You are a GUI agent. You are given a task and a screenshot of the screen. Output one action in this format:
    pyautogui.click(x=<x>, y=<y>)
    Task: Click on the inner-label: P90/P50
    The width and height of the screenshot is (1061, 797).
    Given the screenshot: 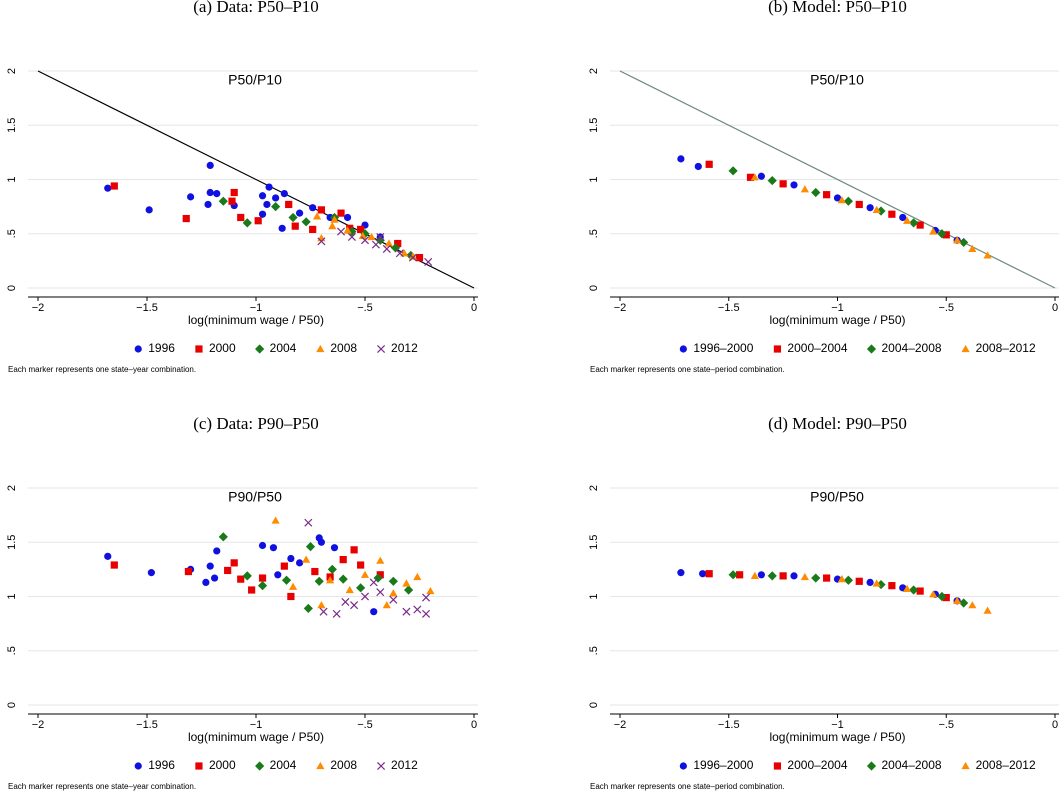 What is the action you would take?
    pyautogui.click(x=255, y=497)
    